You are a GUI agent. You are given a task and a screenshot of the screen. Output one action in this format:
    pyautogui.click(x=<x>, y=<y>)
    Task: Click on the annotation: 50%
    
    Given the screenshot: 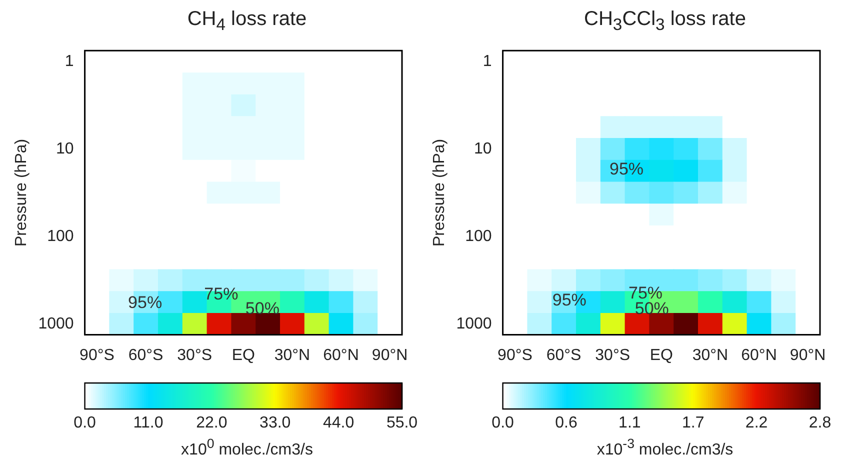 What is the action you would take?
    pyautogui.click(x=262, y=308)
    